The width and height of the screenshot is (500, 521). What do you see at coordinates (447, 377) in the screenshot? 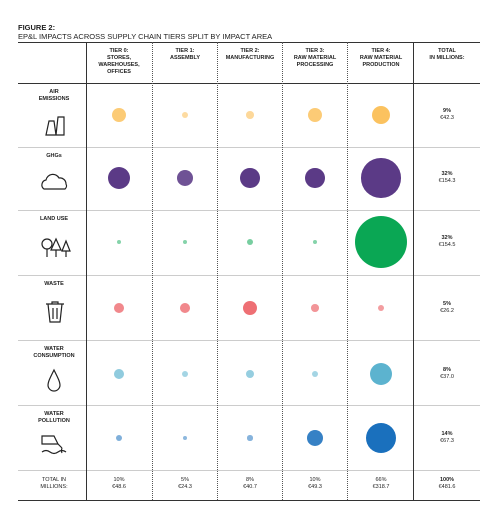
I see `row-total-value: €37.0` at bounding box center [447, 377].